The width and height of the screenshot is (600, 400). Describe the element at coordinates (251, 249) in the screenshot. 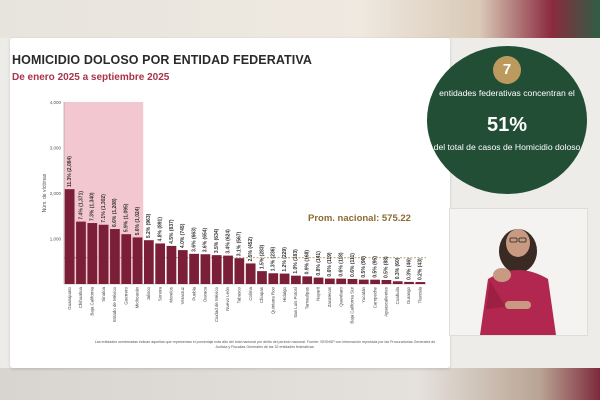

I see `bar-data-label: 2.5% (452)` at that location.